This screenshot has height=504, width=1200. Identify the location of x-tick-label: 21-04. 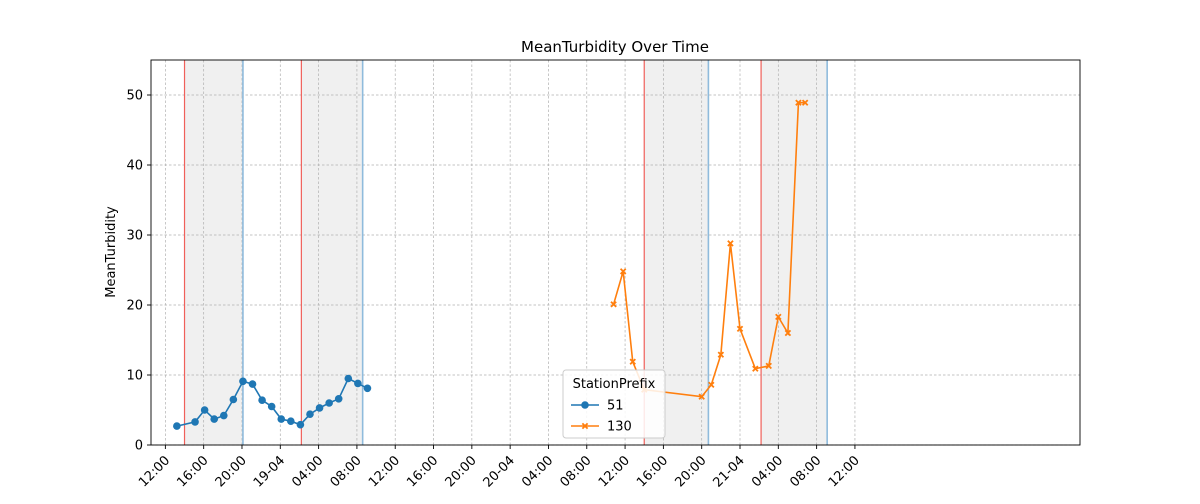
(729, 471).